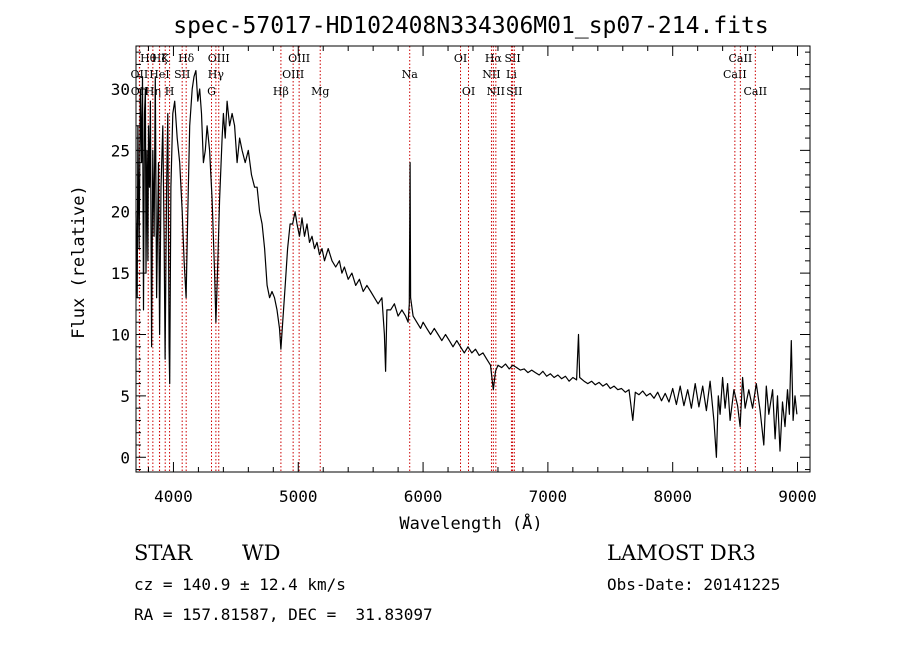 The width and height of the screenshot is (900, 654). I want to click on spectral-line-label: Hη, so click(153, 91).